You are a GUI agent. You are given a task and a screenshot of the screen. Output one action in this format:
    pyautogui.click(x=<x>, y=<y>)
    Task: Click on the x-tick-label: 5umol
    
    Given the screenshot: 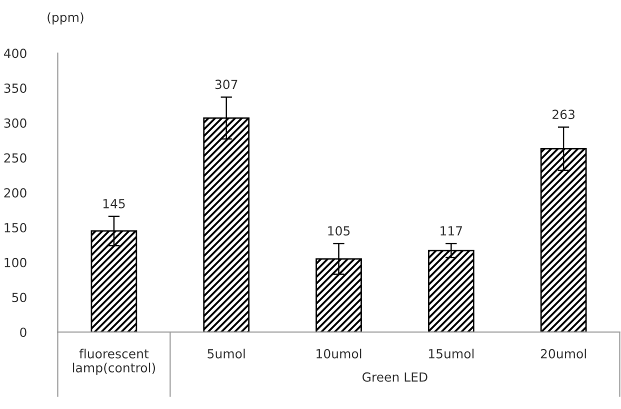 What is the action you would take?
    pyautogui.click(x=226, y=353)
    